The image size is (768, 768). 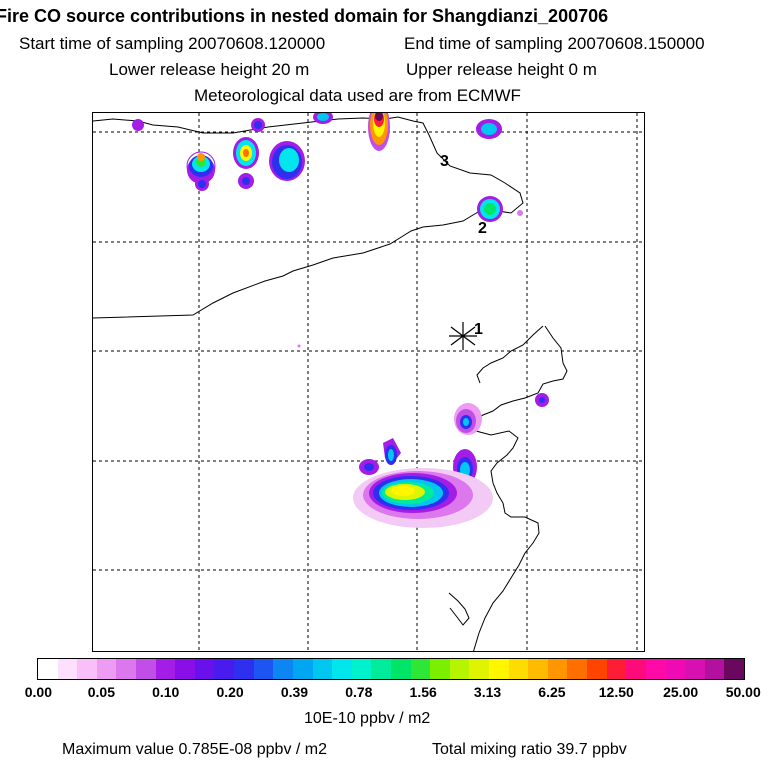 I want to click on colorbar-tick-label: 25.00, so click(x=681, y=692).